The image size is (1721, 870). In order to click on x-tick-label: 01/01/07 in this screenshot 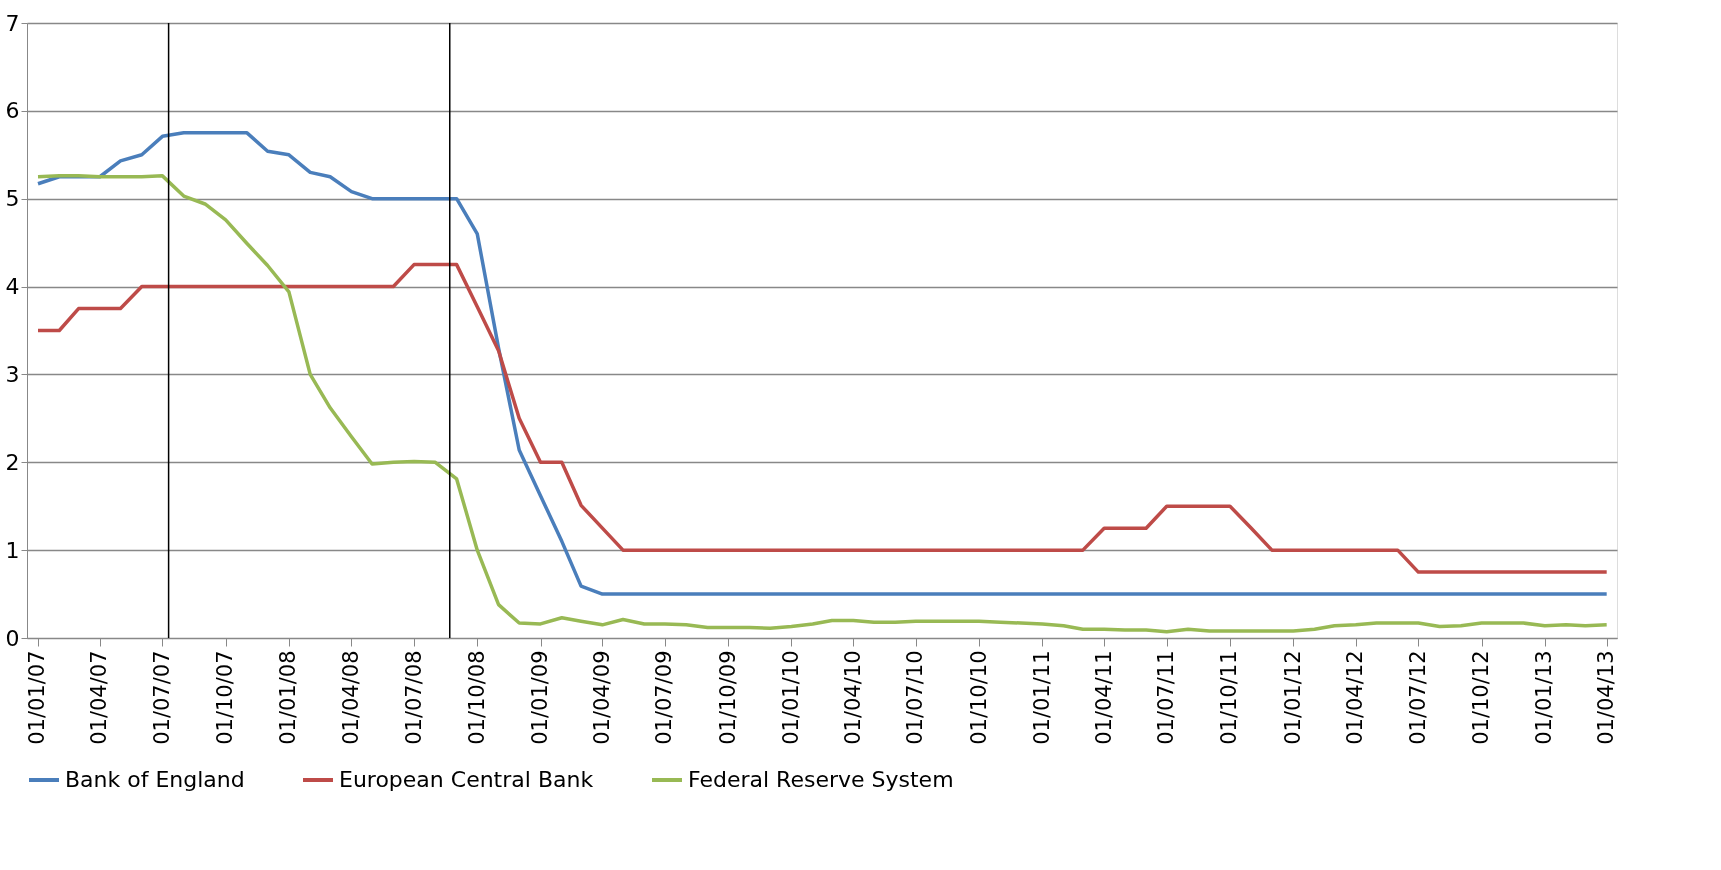, I will do `click(37, 697)`.